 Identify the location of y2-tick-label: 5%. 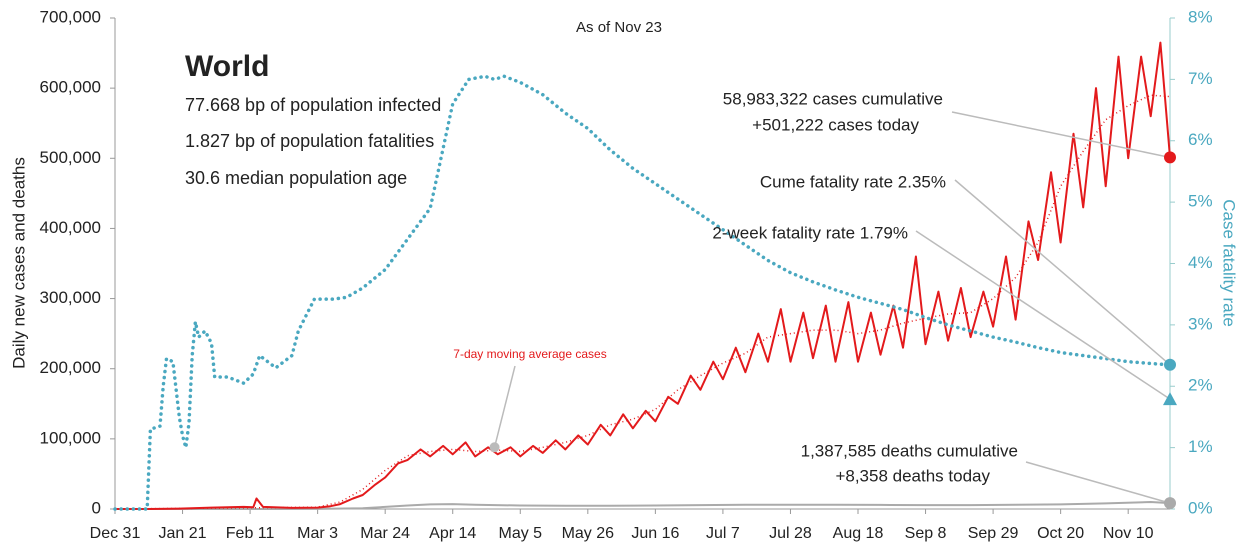
(1200, 201).